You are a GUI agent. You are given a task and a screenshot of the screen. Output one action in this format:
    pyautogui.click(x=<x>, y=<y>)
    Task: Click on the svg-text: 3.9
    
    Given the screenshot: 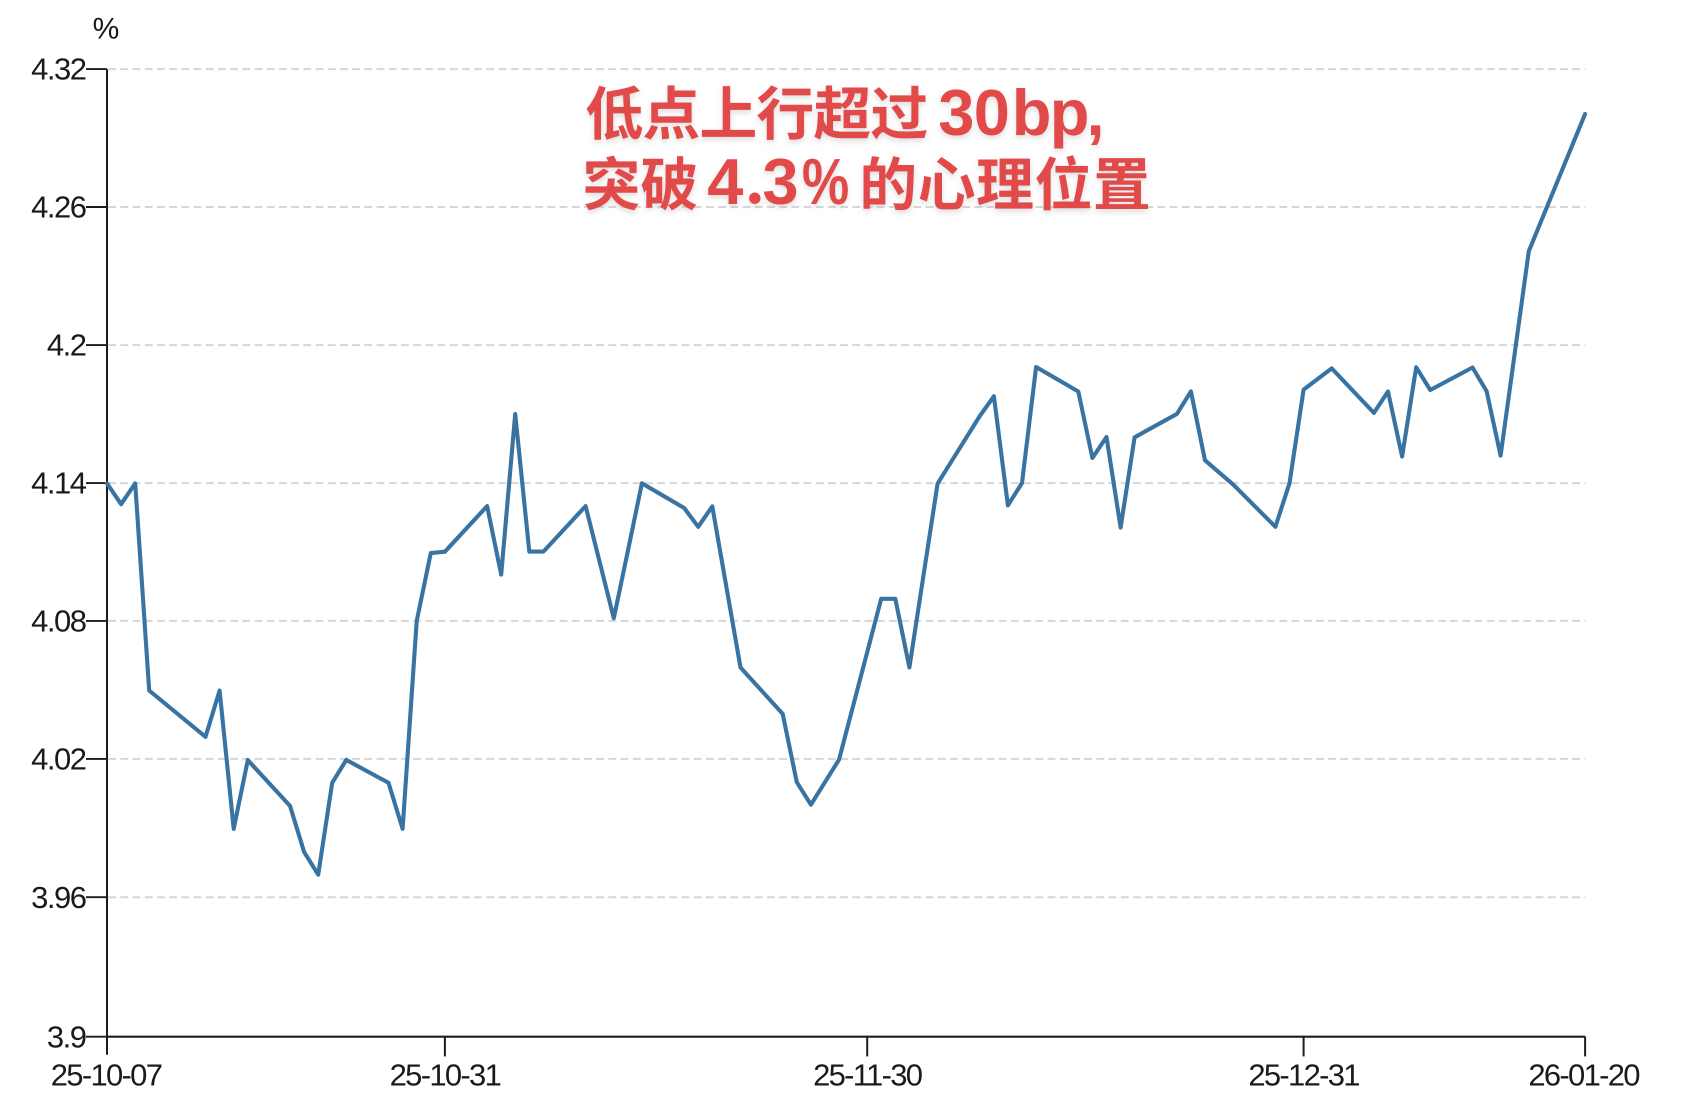 What is the action you would take?
    pyautogui.click(x=66, y=1036)
    